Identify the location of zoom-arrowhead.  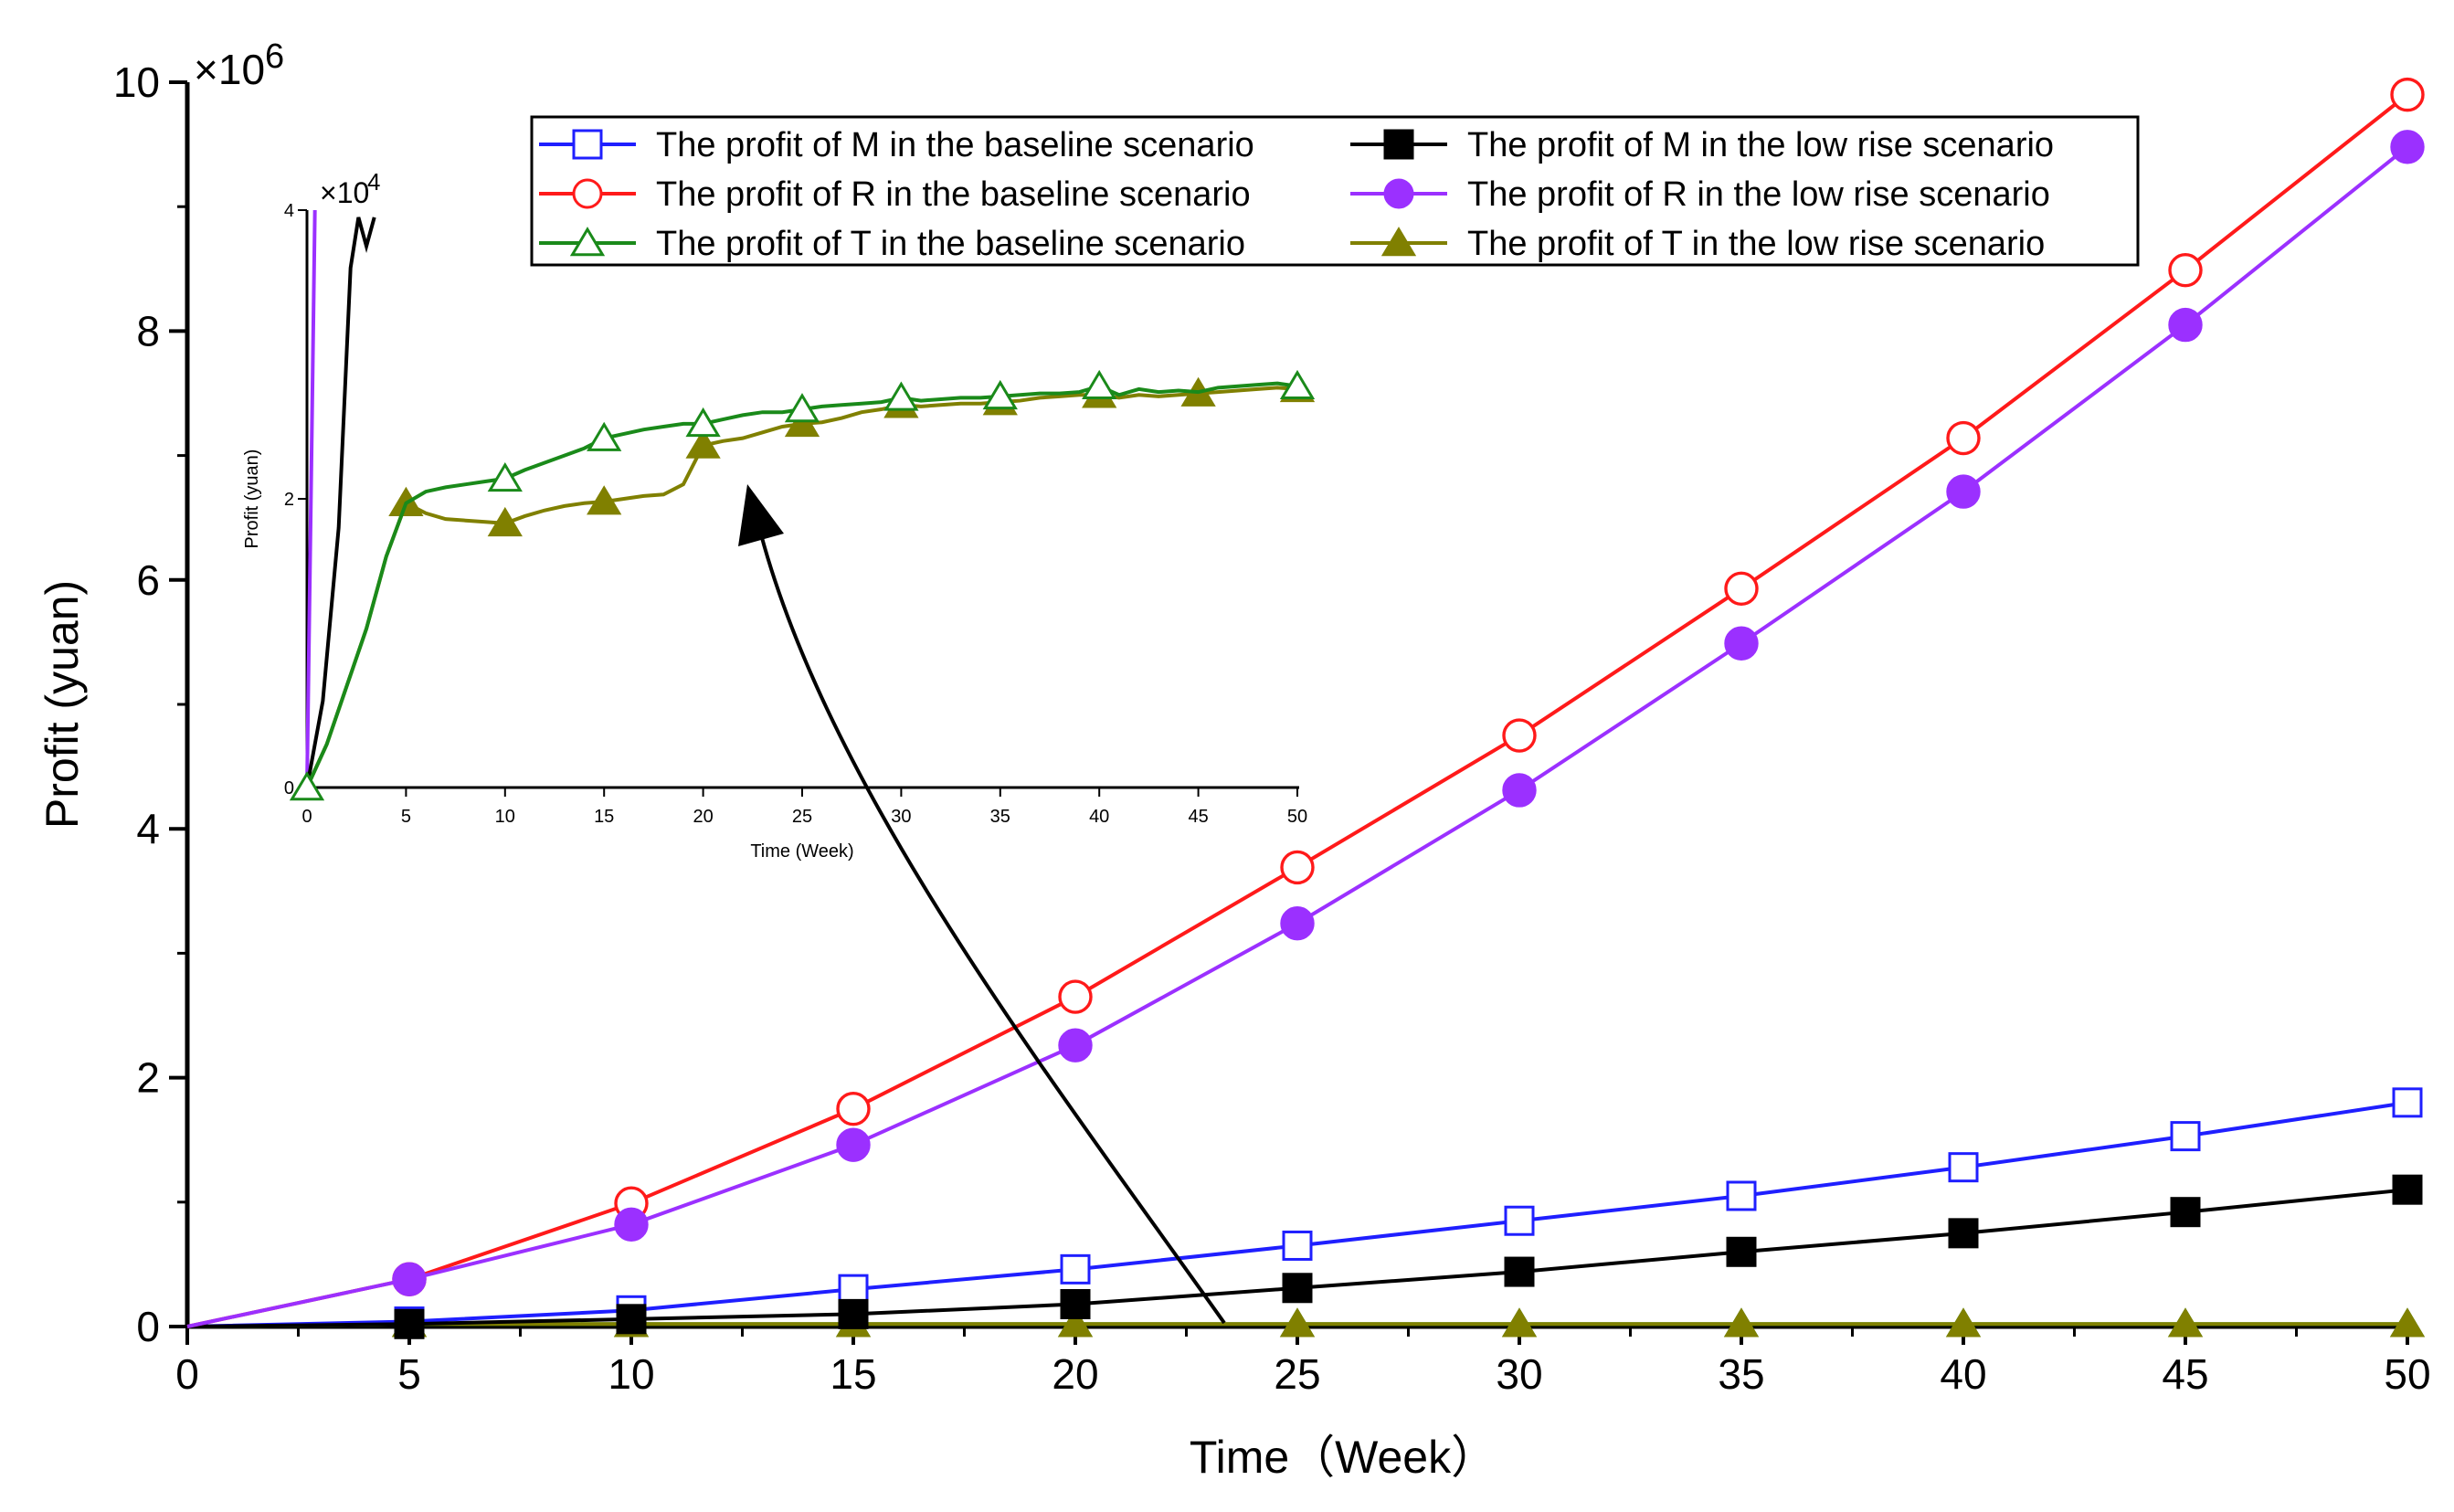
(761, 515).